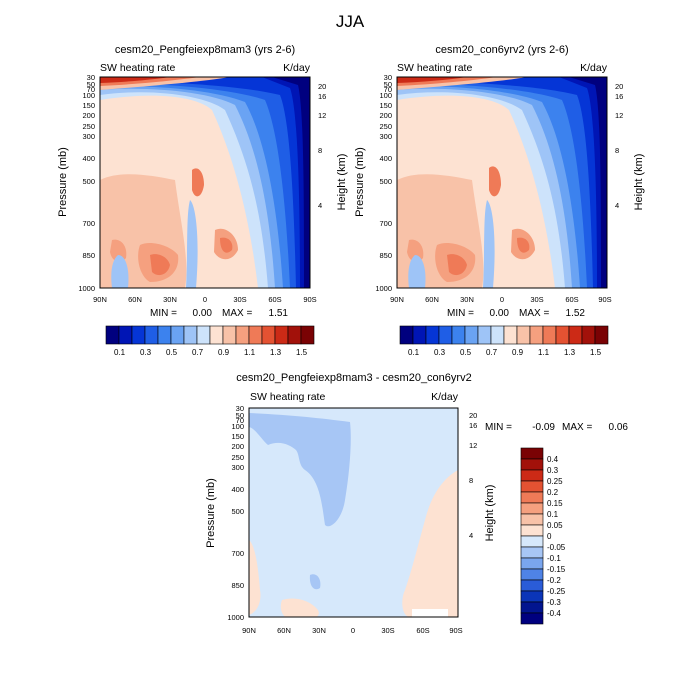 This screenshot has width=700, height=700. What do you see at coordinates (342, 182) in the screenshot?
I see `y-axis-label-right: Height (km)` at bounding box center [342, 182].